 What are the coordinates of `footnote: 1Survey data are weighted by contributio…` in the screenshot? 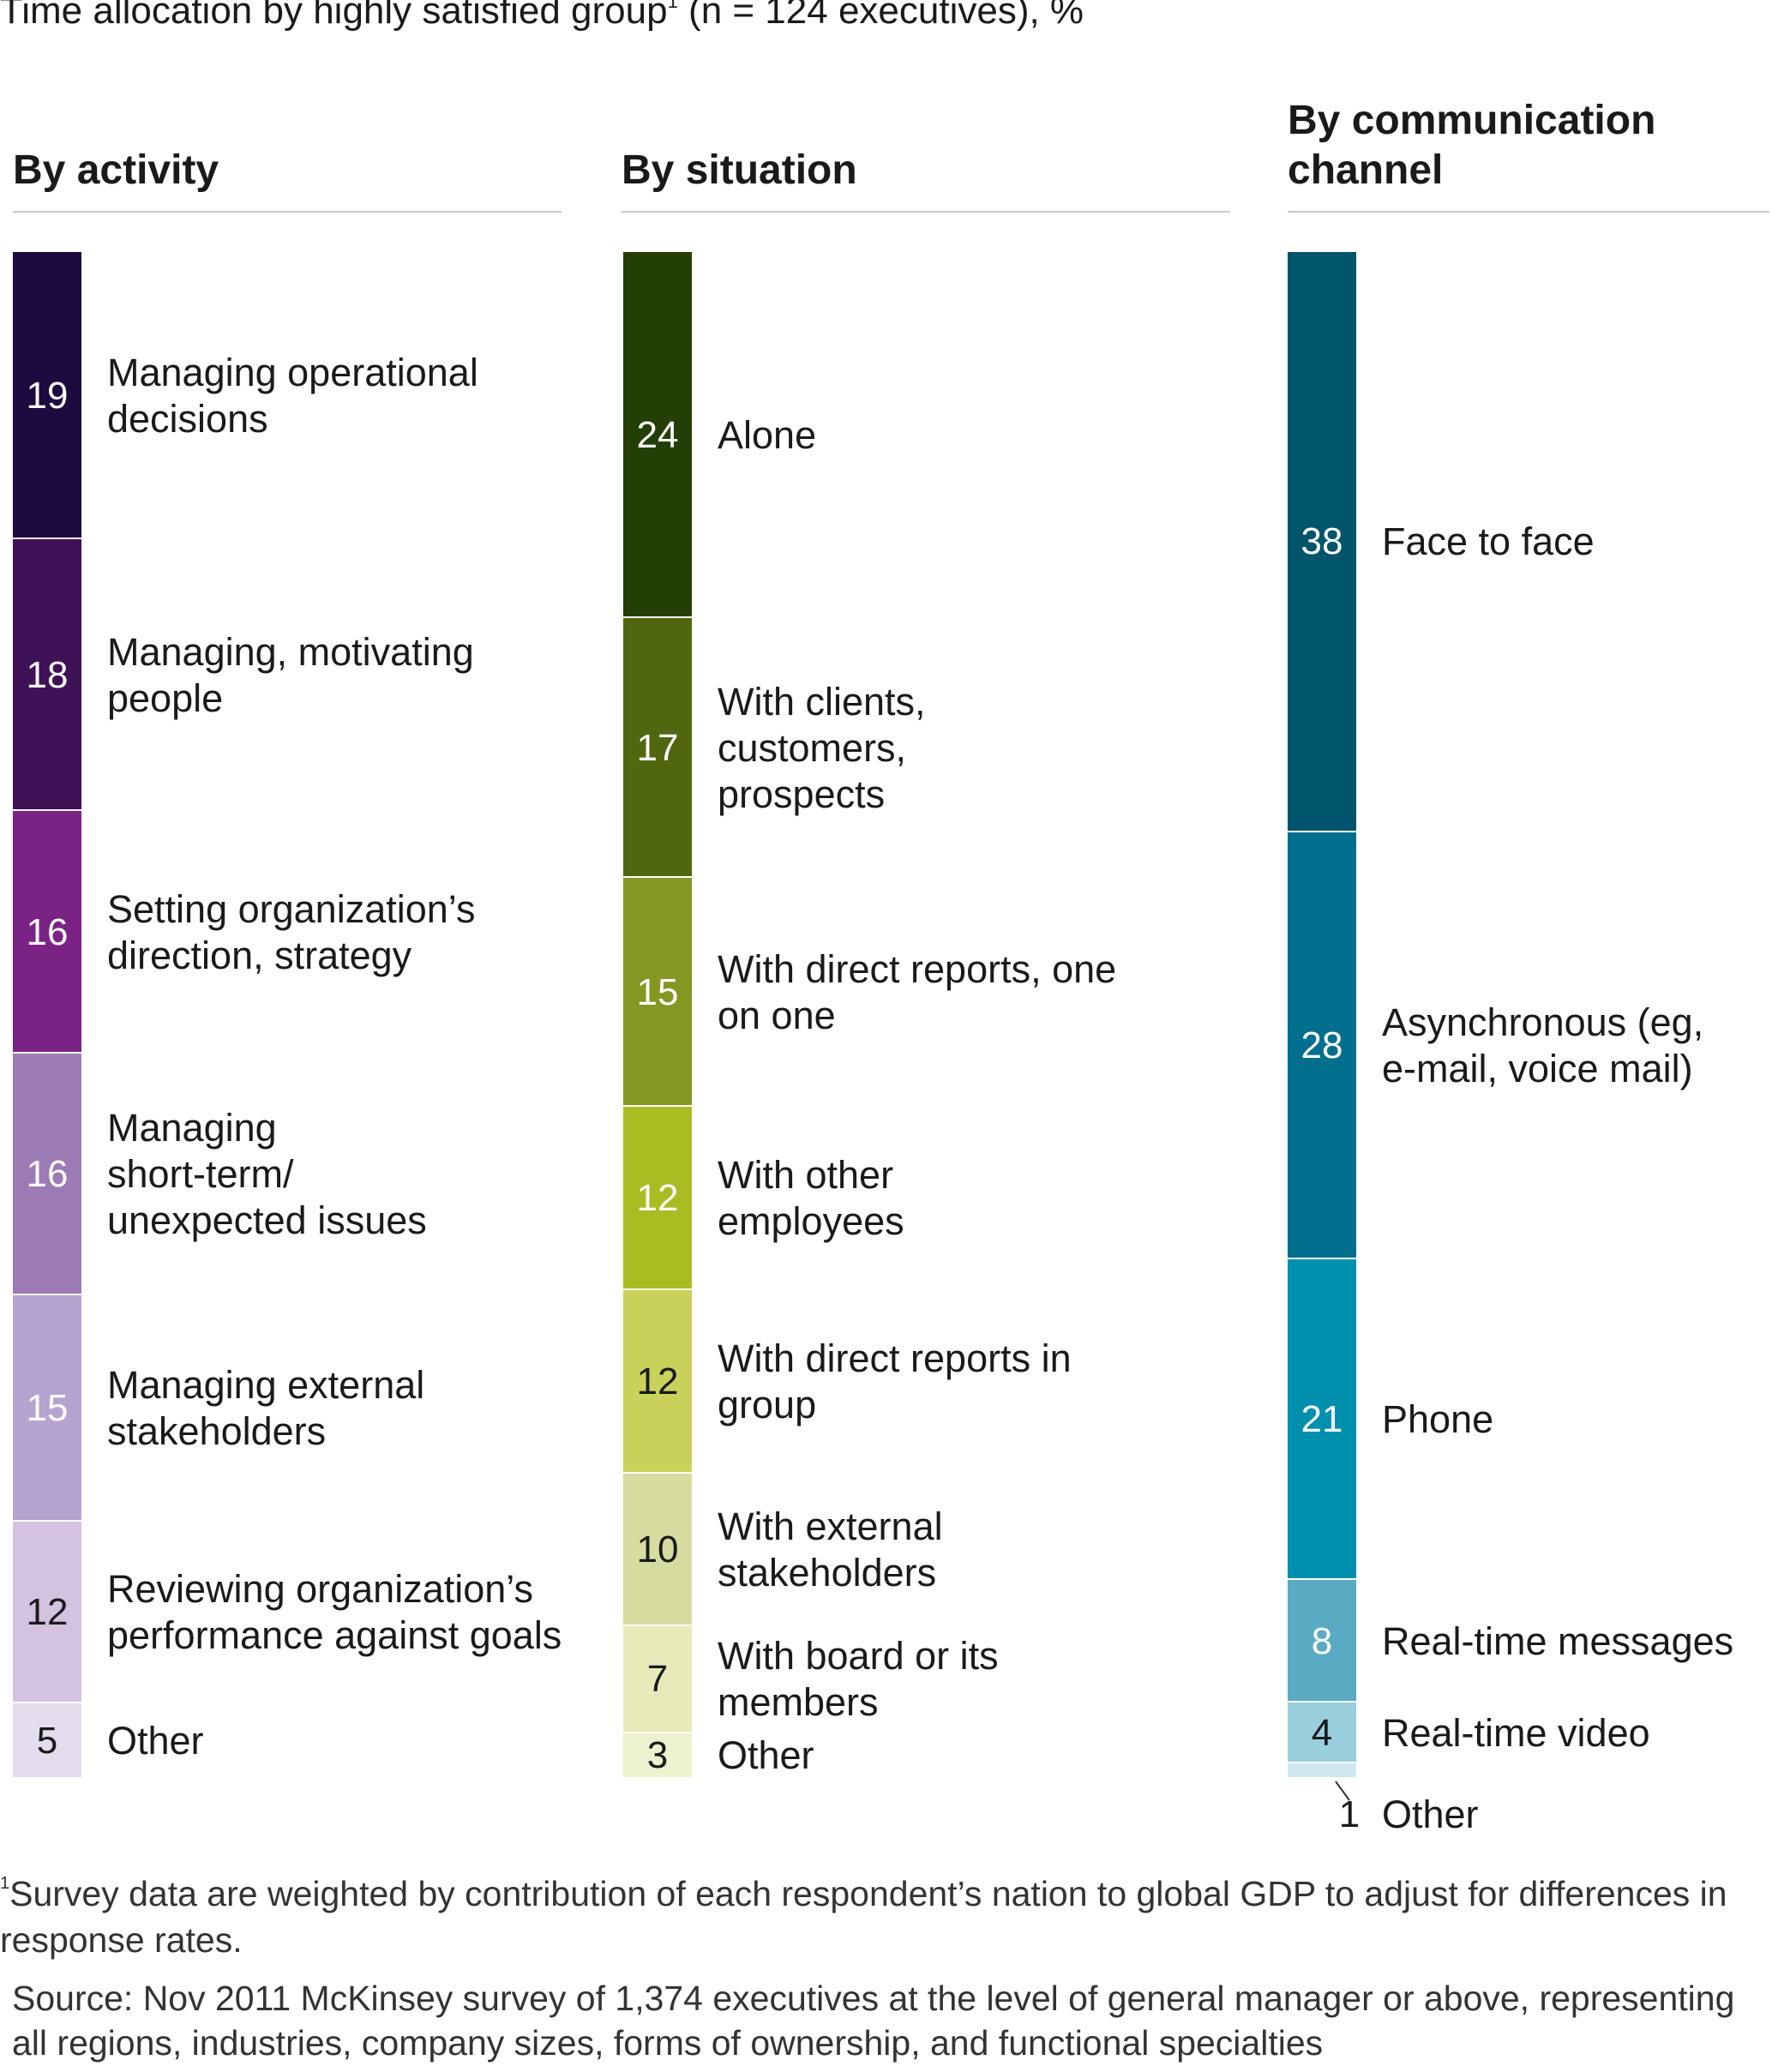 It's located at (874, 1911).